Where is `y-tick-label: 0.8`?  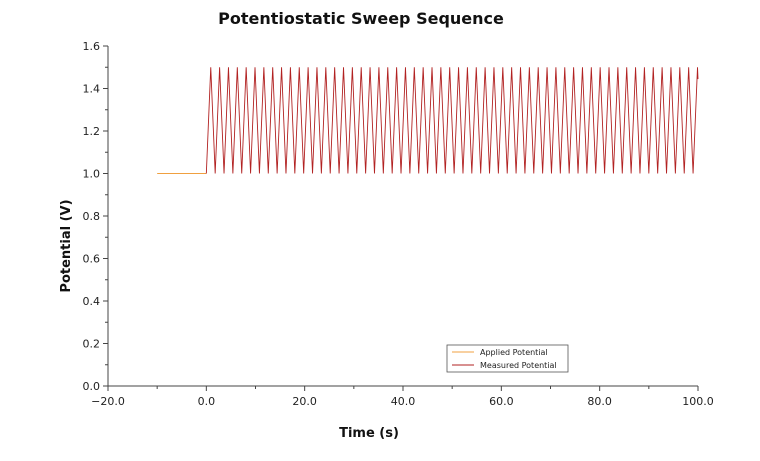 y-tick-label: 0.8 is located at coordinates (92, 216).